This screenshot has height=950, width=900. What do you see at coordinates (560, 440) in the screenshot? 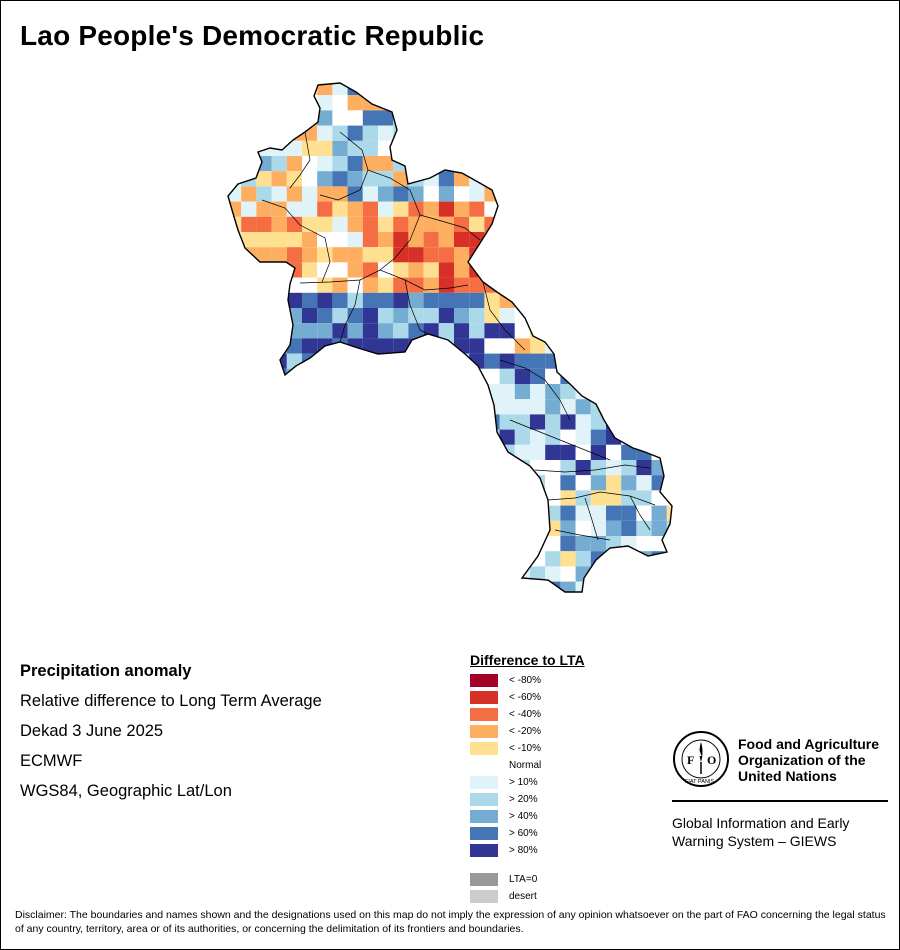
I see `province-boundary` at bounding box center [560, 440].